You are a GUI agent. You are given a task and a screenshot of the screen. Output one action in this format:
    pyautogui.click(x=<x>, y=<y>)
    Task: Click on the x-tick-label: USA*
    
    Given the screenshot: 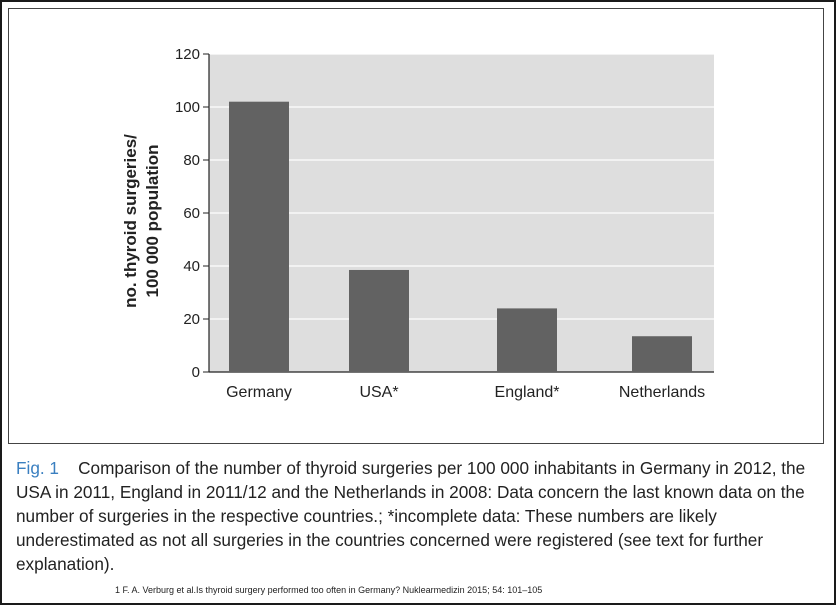 What is the action you would take?
    pyautogui.click(x=378, y=392)
    